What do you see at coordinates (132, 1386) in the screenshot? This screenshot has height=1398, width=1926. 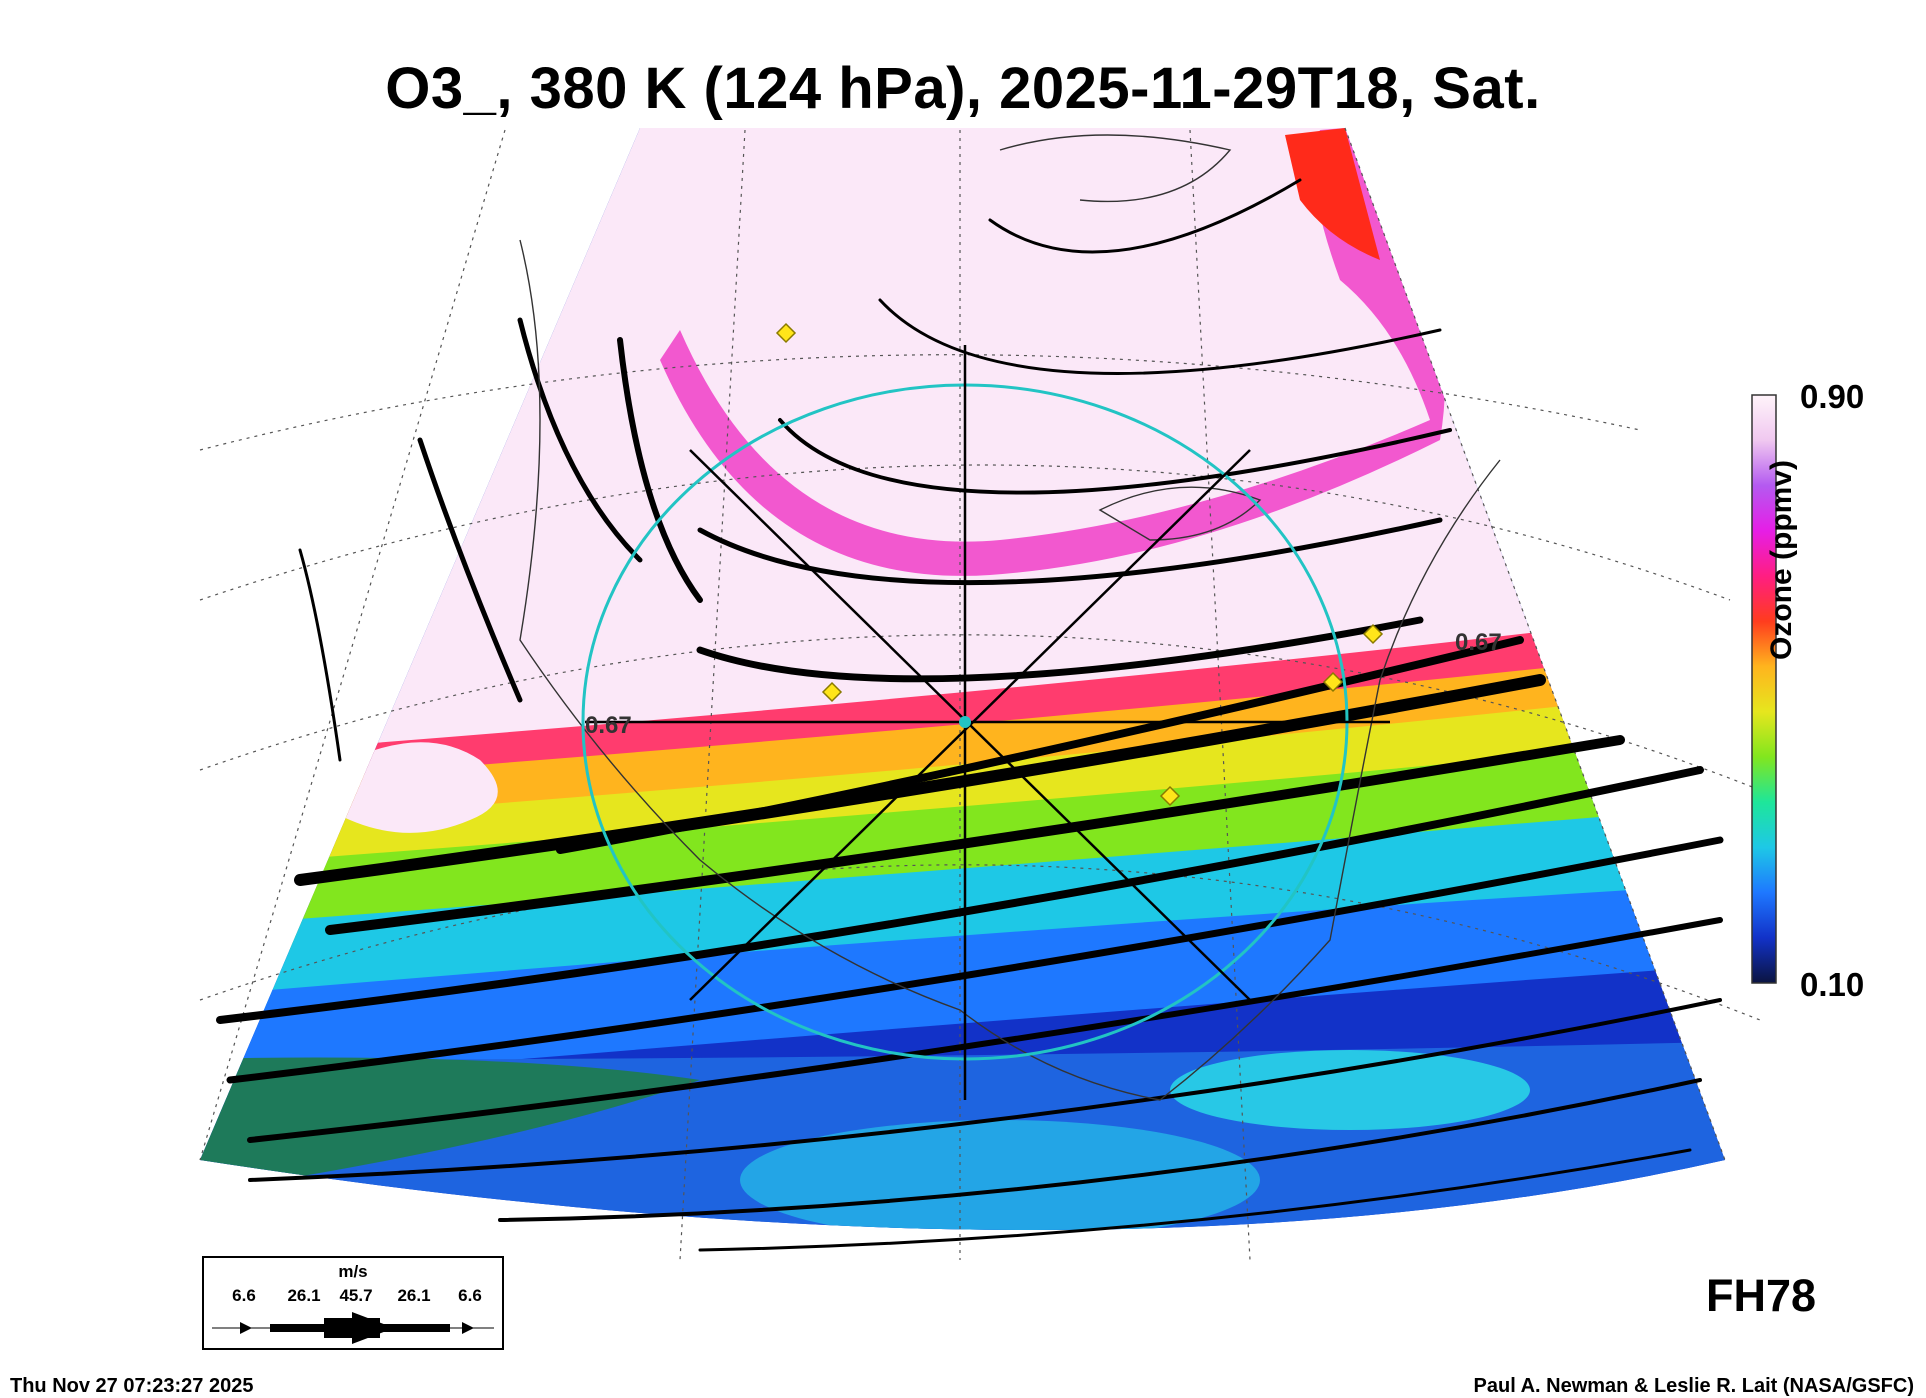 I see `footer-timestamp: Thu Nov 27 07:23:27 2025` at bounding box center [132, 1386].